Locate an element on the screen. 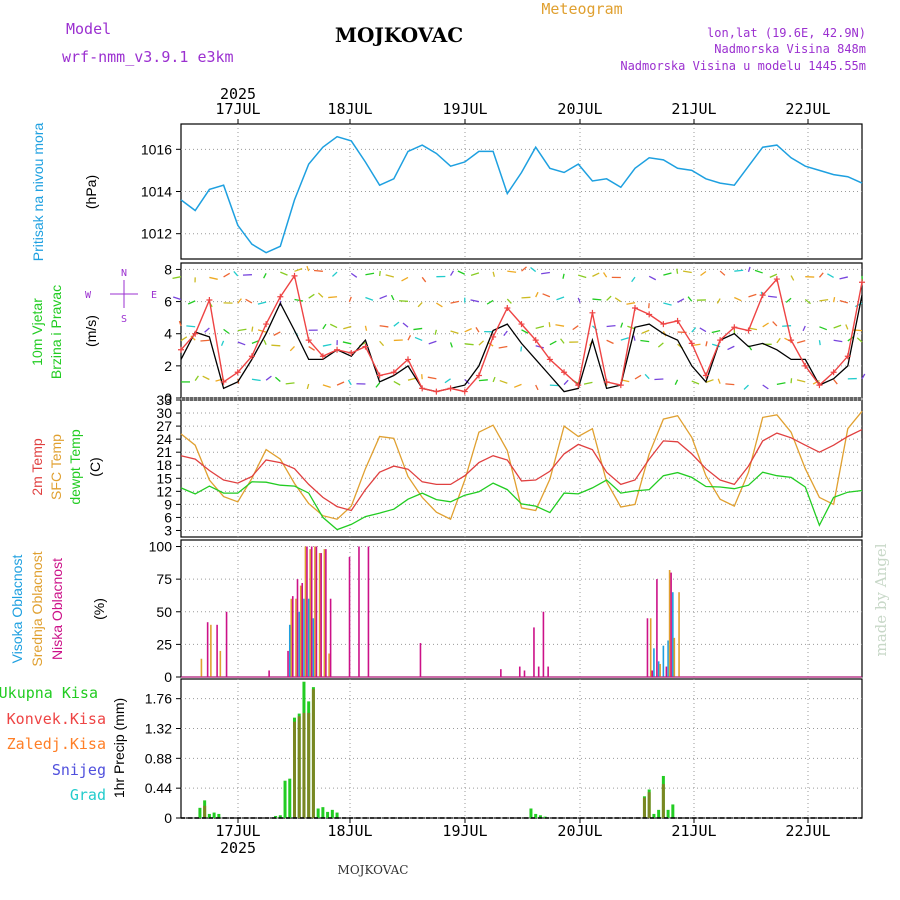  panel-frame is located at coordinates (521, 748).